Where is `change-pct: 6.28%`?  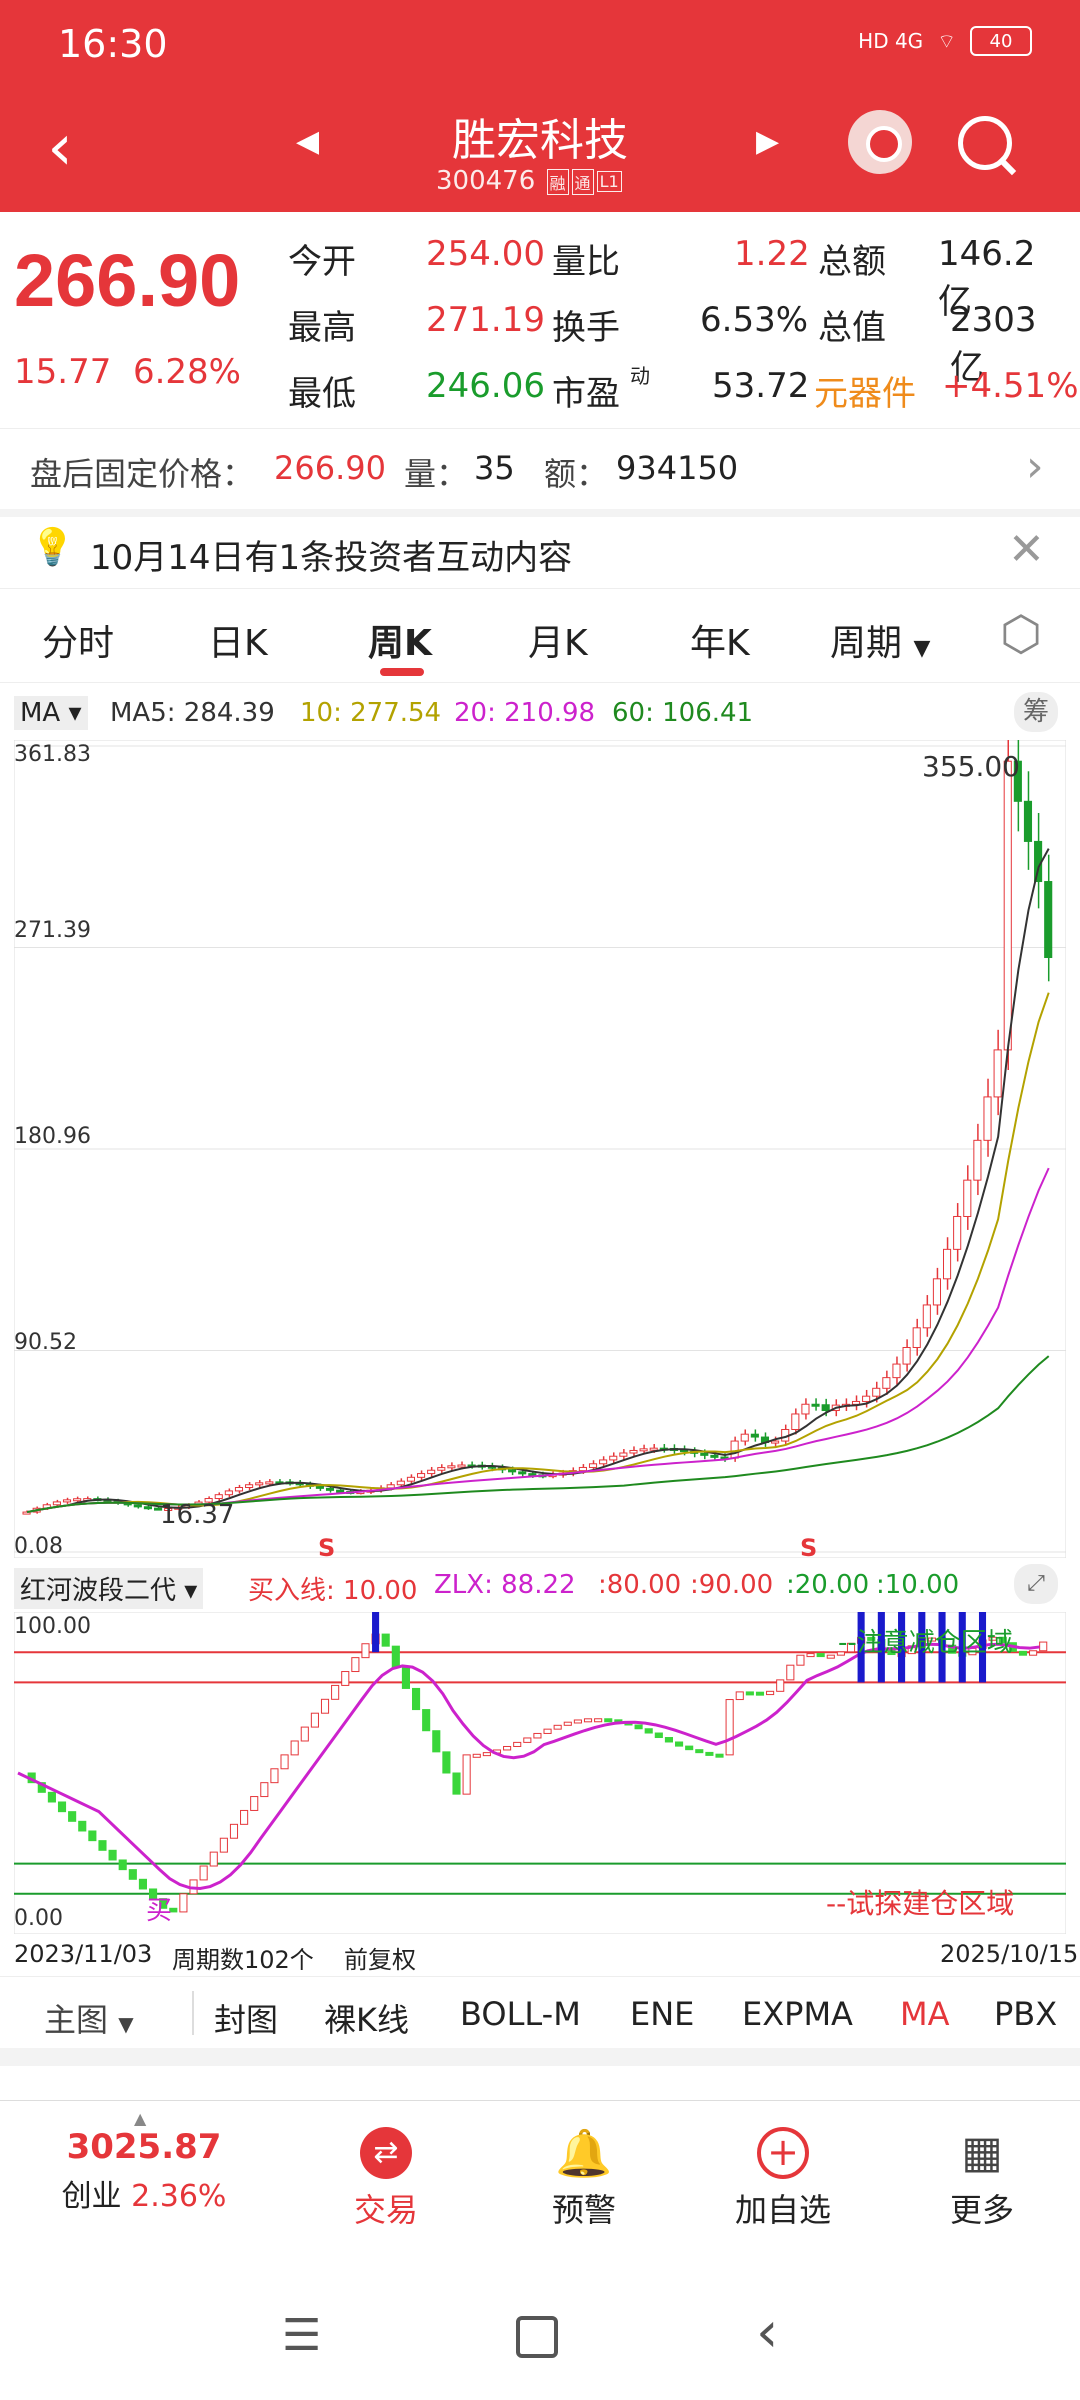
change-pct: 6.28% is located at coordinates (186, 372).